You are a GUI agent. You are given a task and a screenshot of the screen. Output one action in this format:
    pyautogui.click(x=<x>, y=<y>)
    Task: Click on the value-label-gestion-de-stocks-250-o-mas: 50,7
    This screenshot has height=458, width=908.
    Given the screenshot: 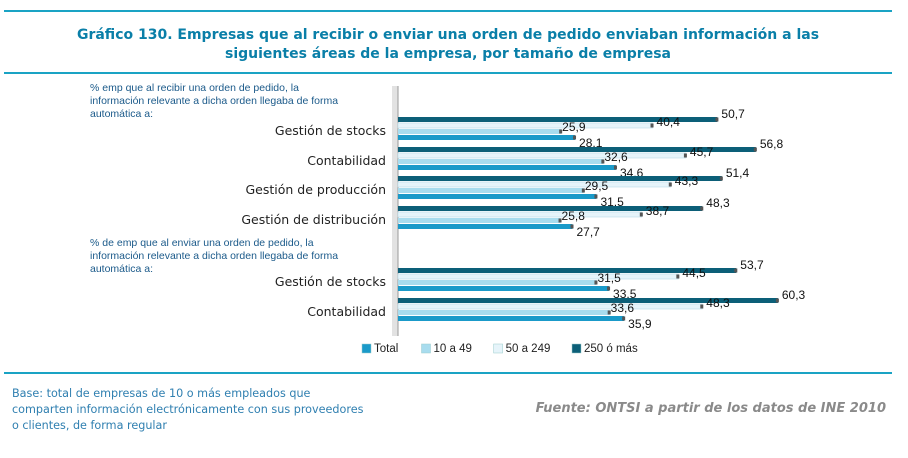 What is the action you would take?
    pyautogui.click(x=733, y=114)
    